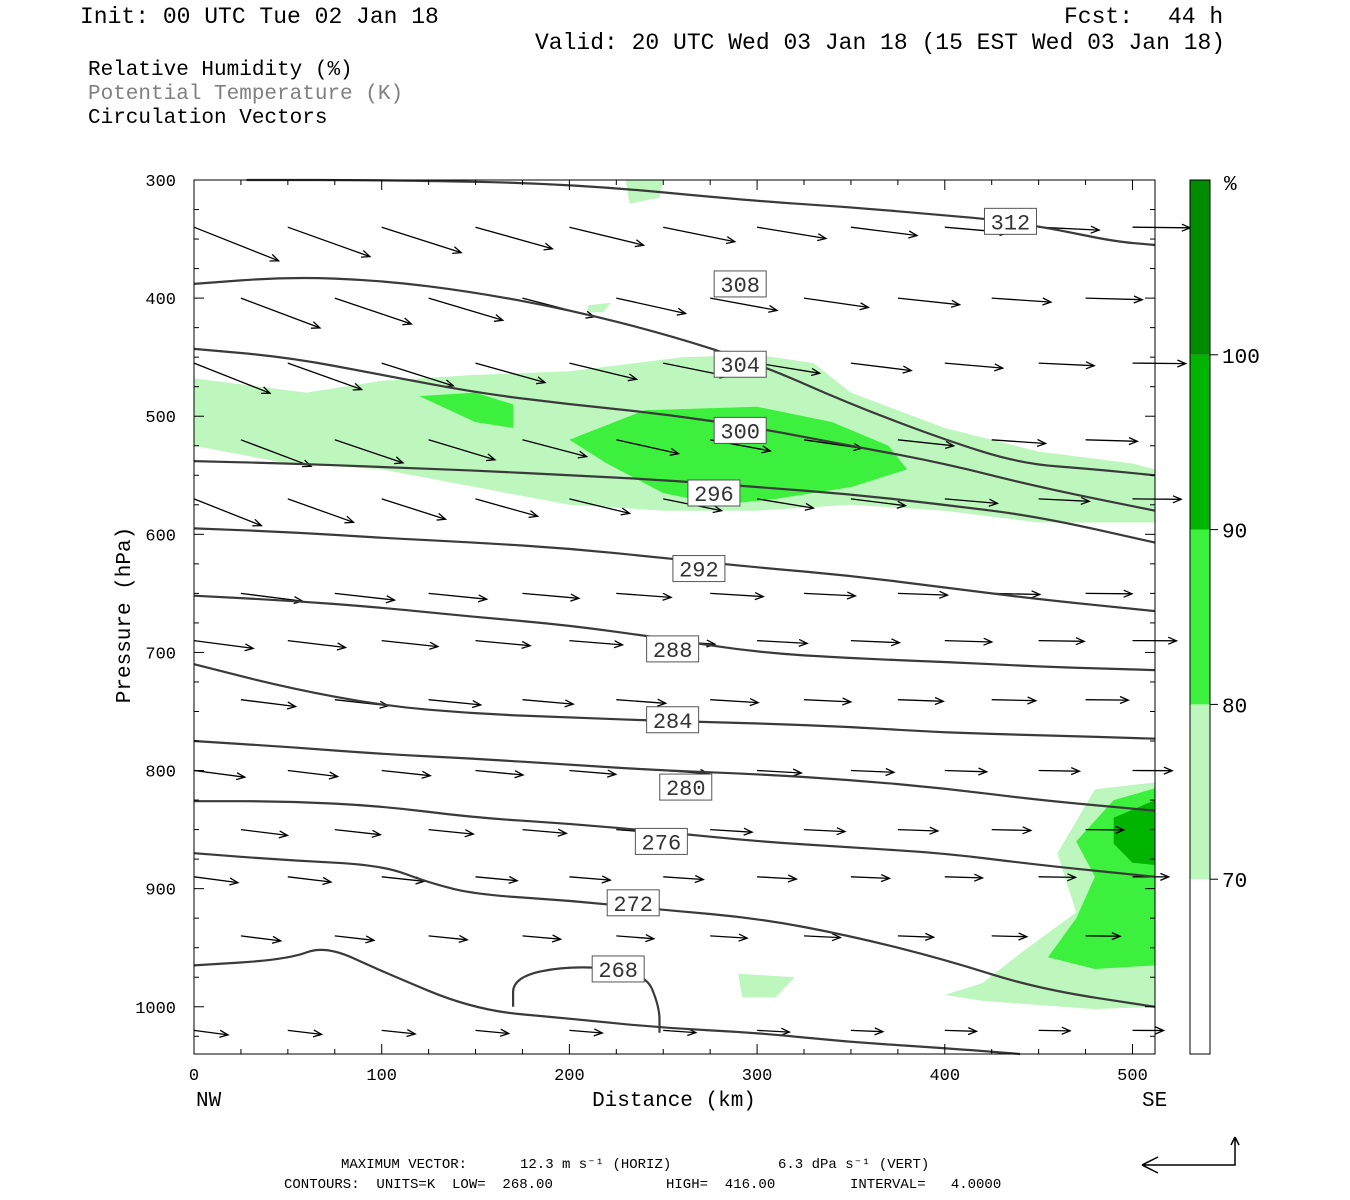  I want to click on colorbar-label: 90, so click(1234, 533).